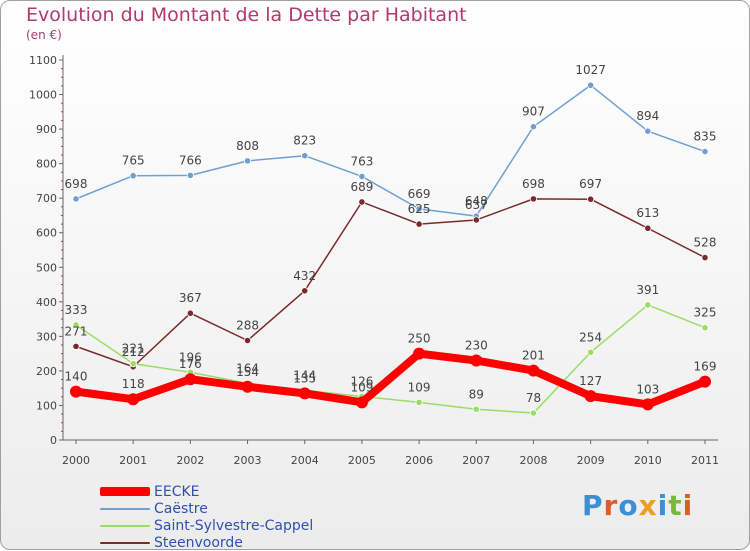  I want to click on y-tick-label: 600, so click(46, 233).